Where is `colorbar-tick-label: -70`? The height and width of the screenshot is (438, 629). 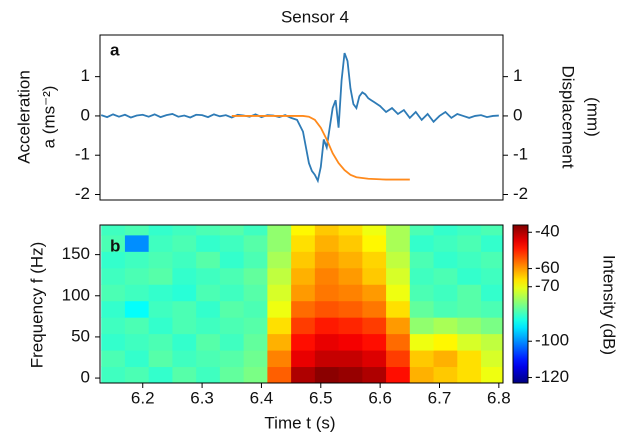 colorbar-tick-label: -70 is located at coordinates (547, 285).